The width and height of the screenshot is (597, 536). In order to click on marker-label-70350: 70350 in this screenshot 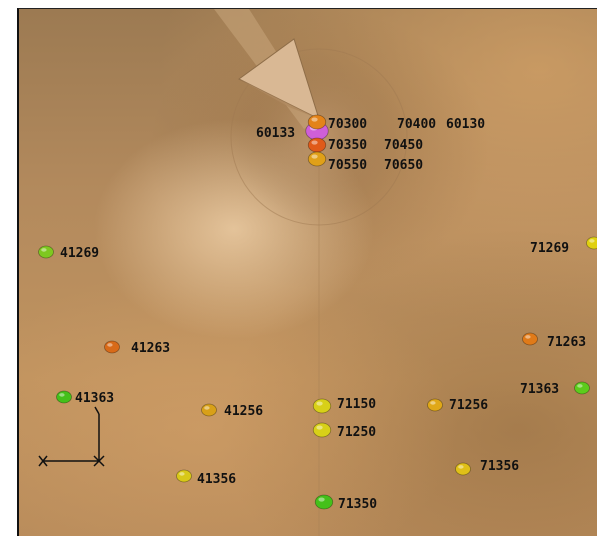, I will do `click(347, 146)`.